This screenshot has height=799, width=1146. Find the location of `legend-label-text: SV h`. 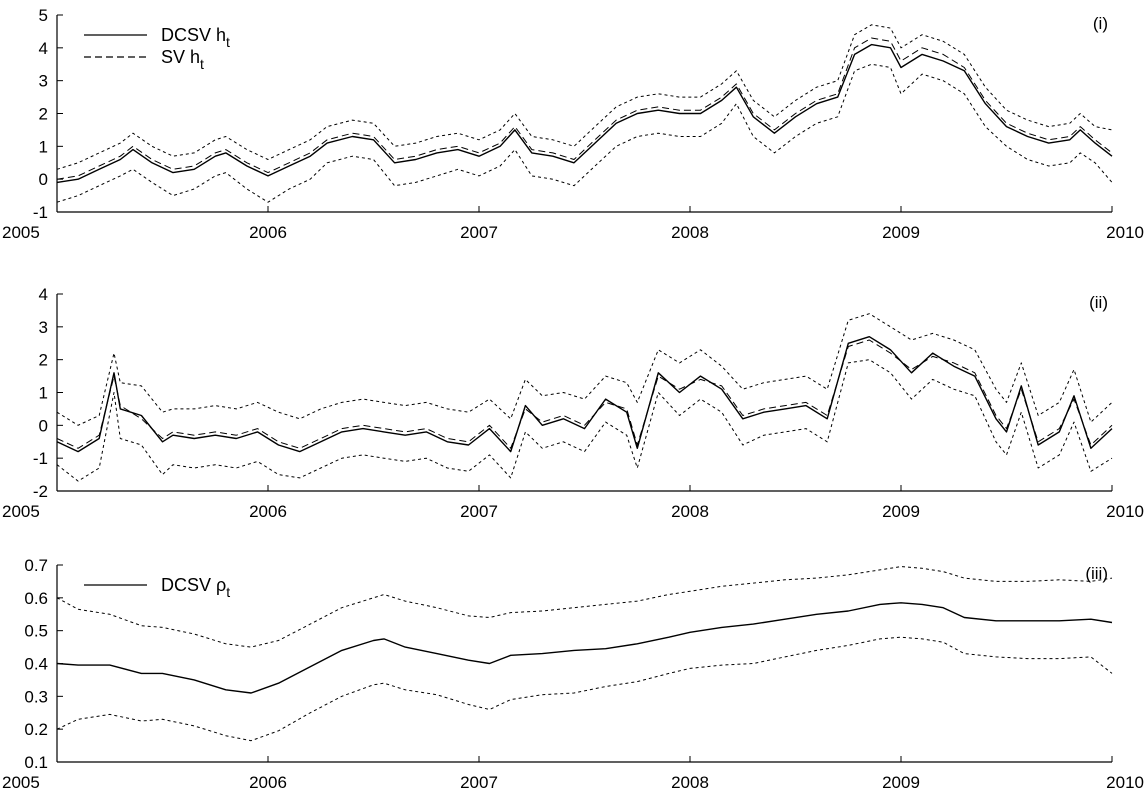

legend-label-text: SV h is located at coordinates (180, 57).